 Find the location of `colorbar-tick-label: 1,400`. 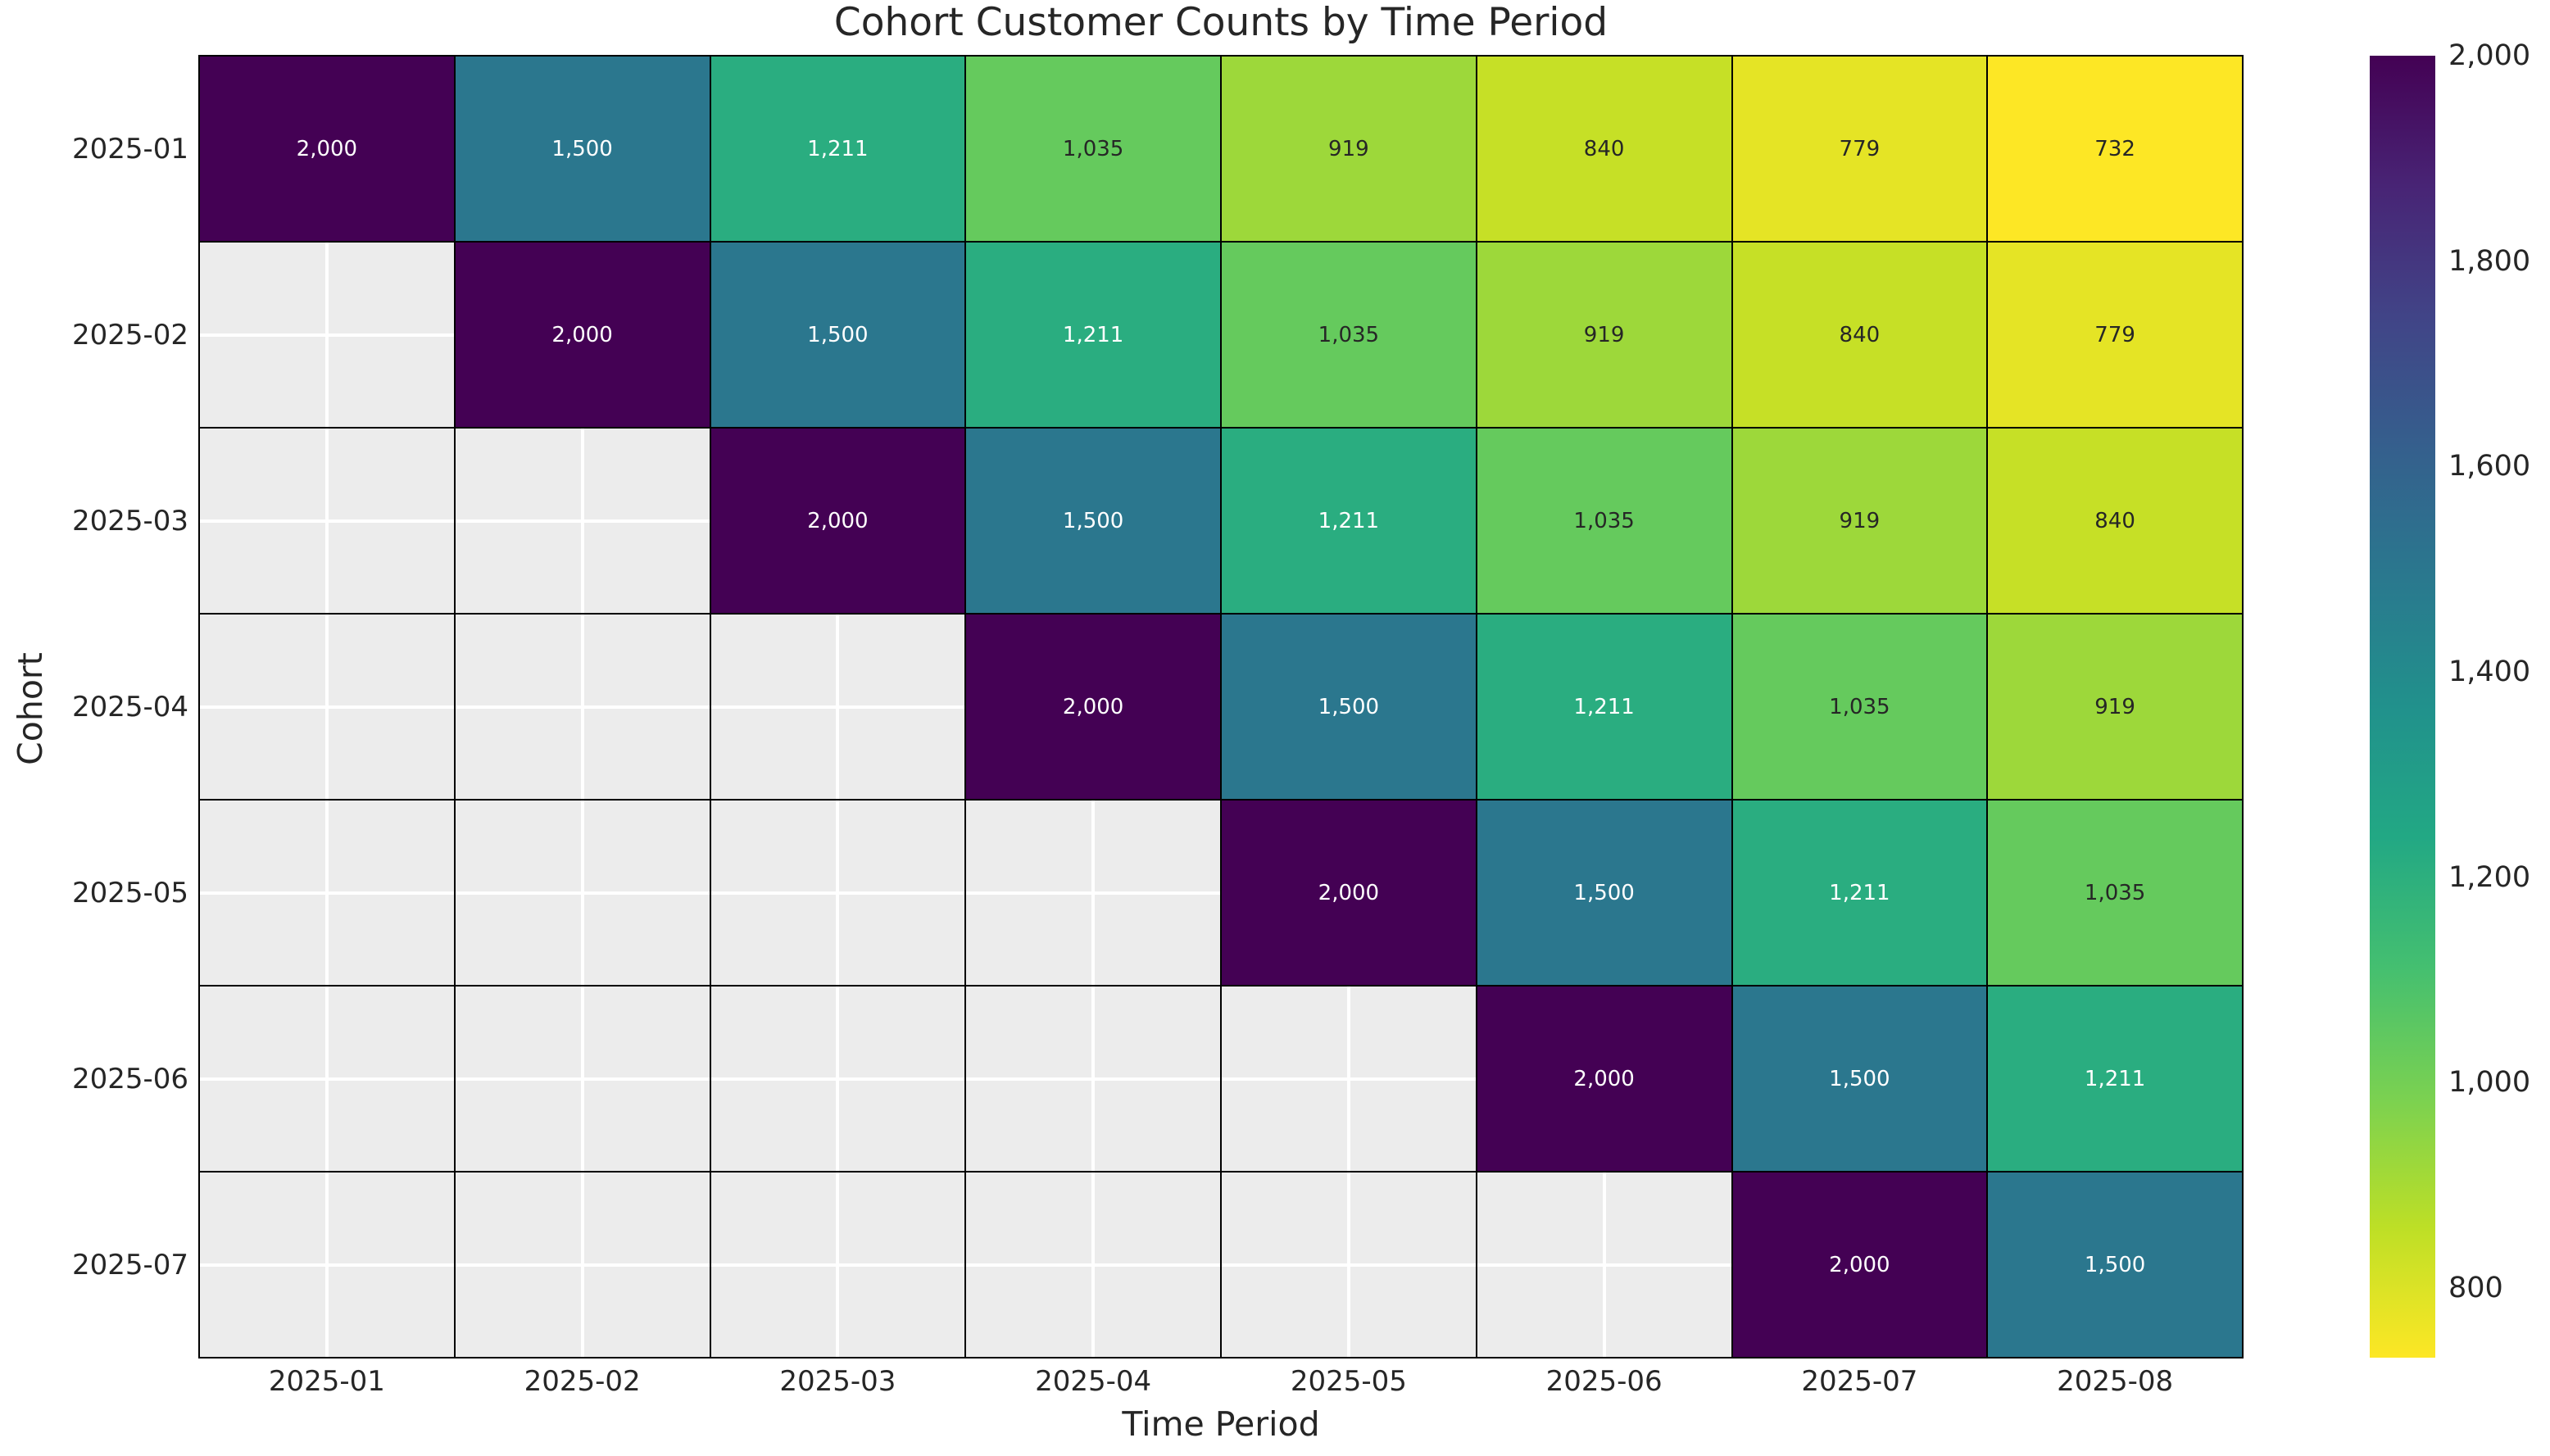

colorbar-tick-label: 1,400 is located at coordinates (2490, 672).